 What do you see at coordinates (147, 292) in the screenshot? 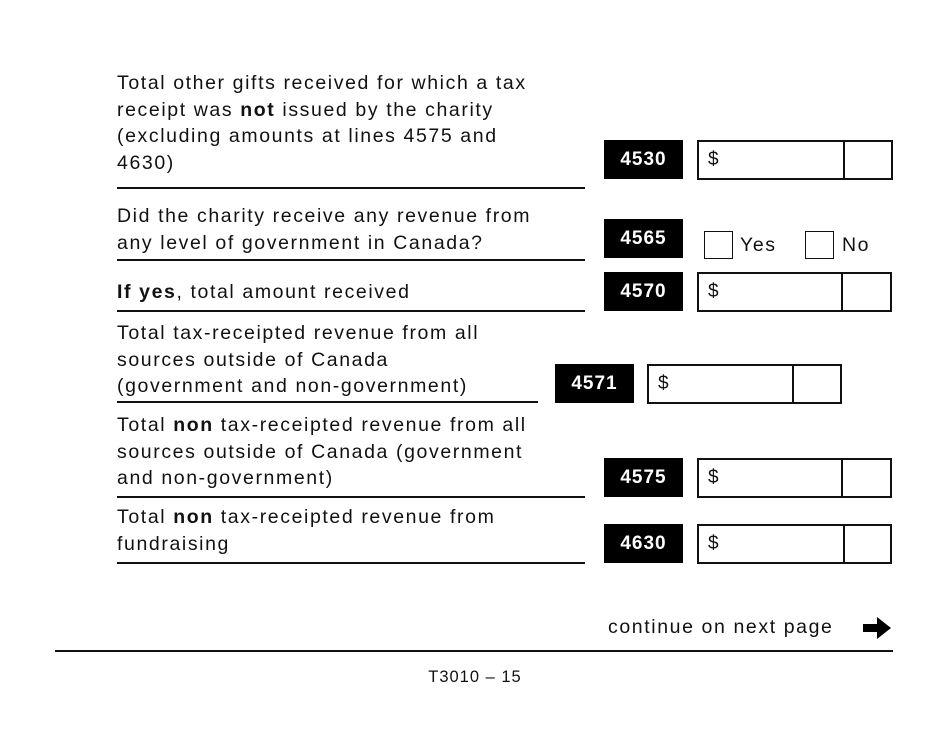
I see `text: If yes` at bounding box center [147, 292].